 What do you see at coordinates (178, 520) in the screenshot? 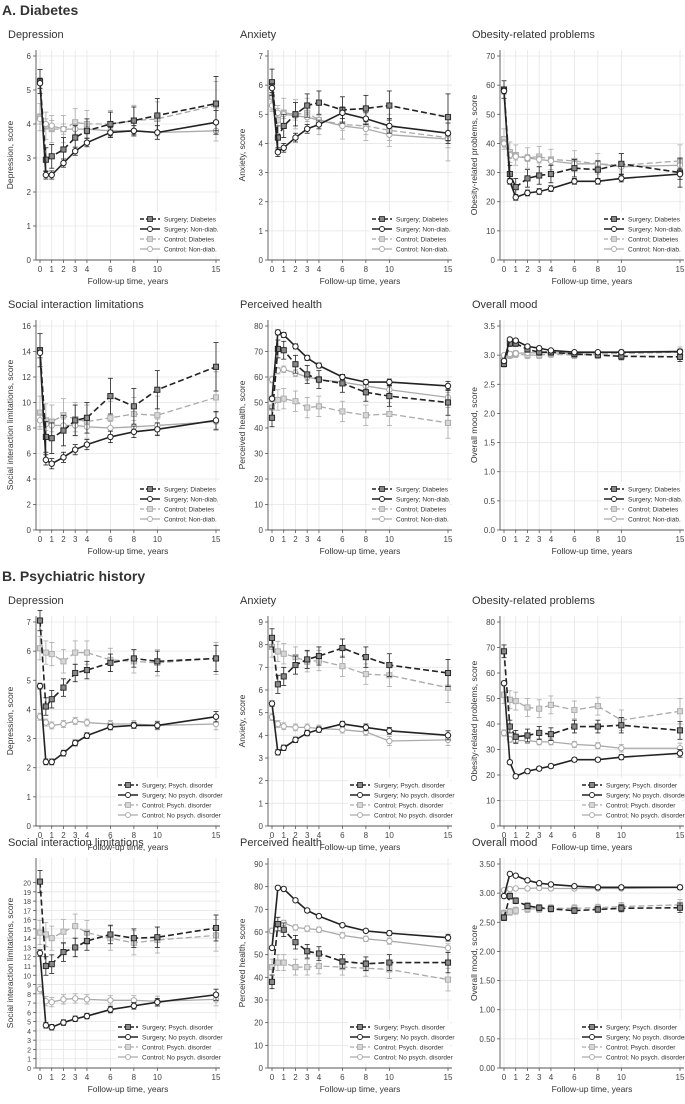
I see `legend-item: Control; Non-diab.` at bounding box center [178, 520].